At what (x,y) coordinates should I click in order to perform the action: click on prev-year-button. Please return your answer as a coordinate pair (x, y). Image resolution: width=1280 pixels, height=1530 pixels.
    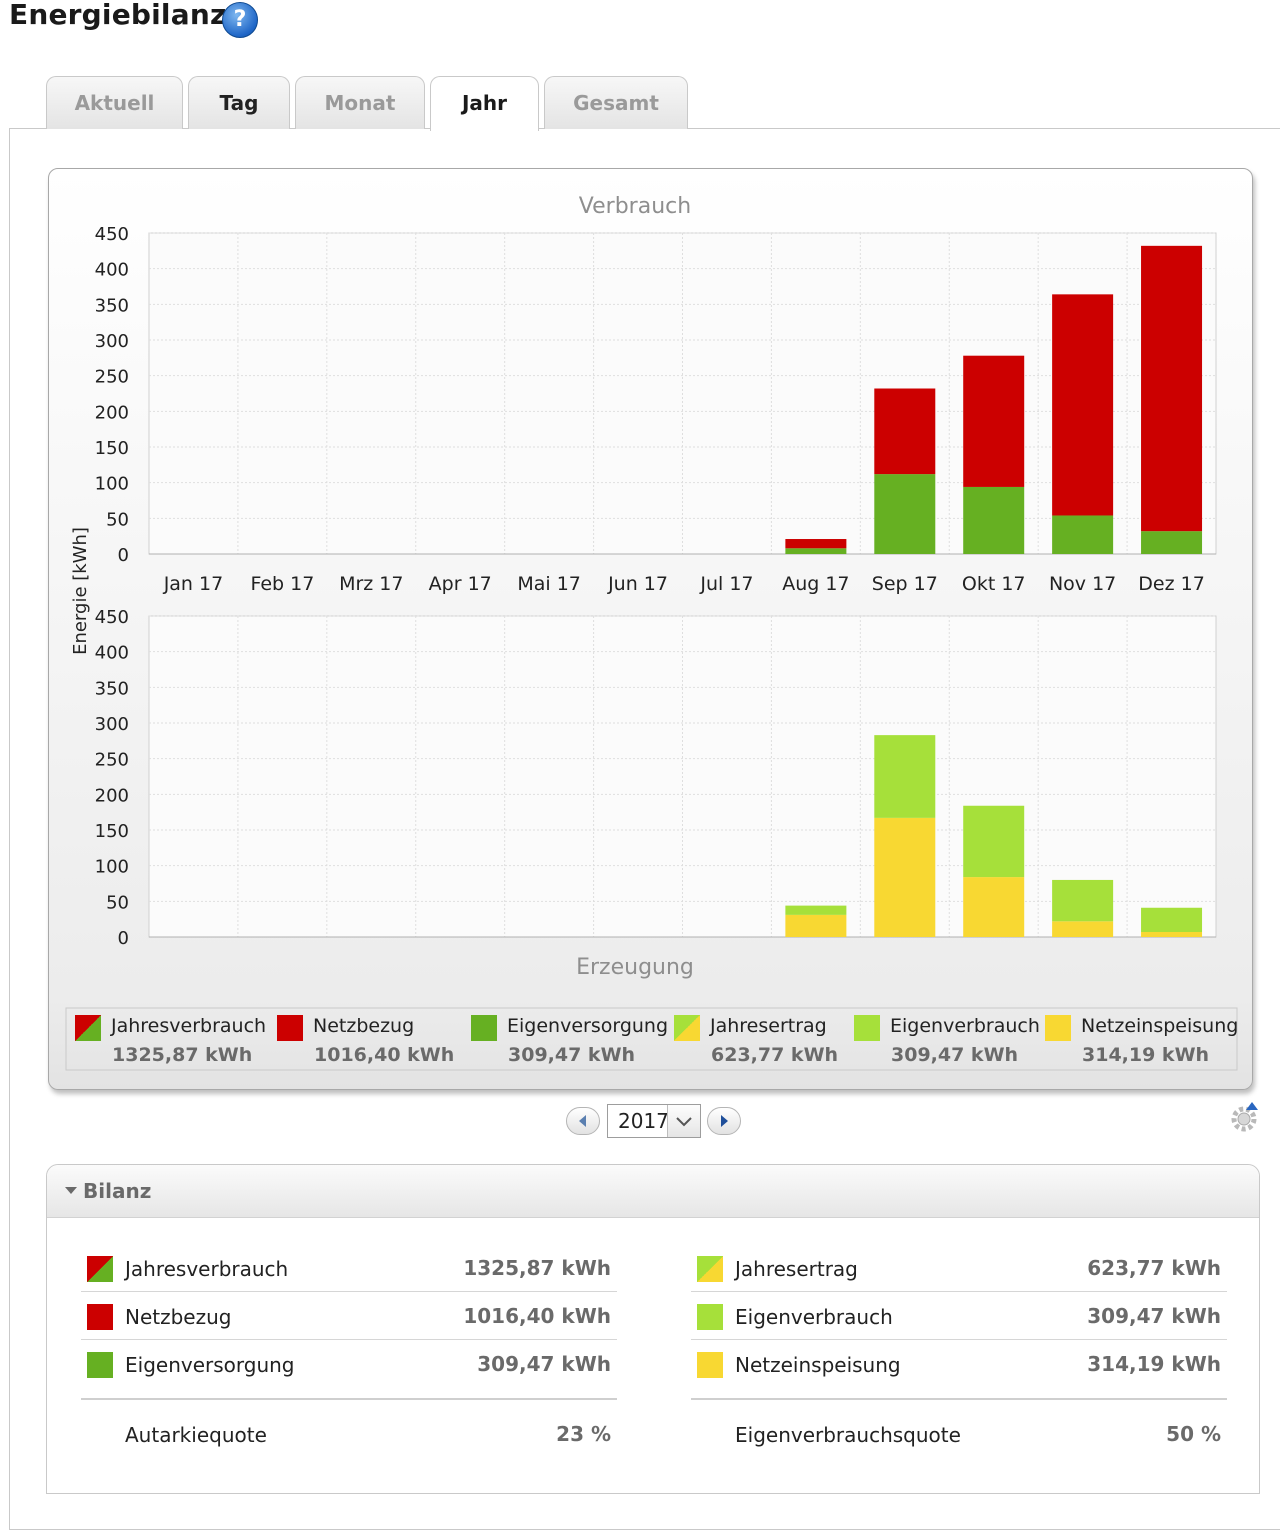
    Looking at the image, I should click on (583, 1121).